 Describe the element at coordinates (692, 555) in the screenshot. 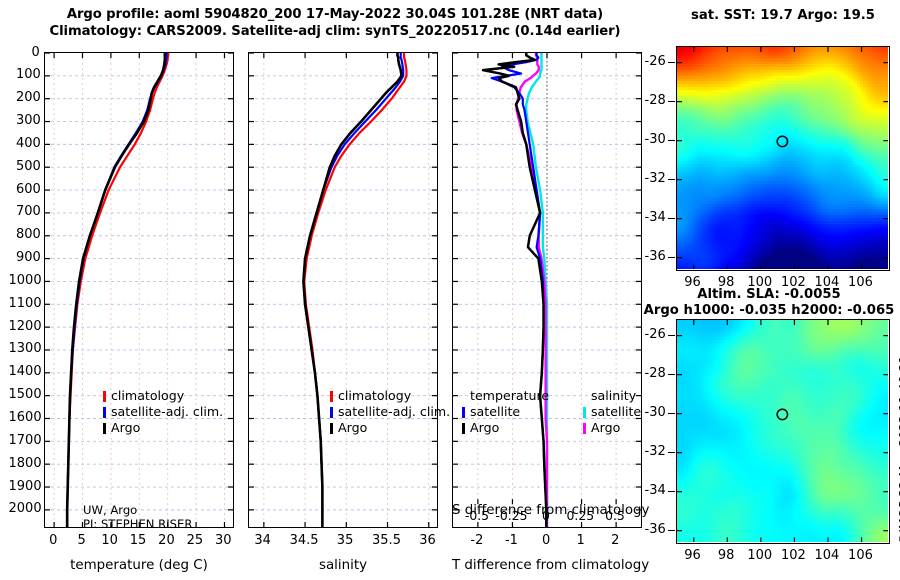

I see `sla-lon-tick-96: 96` at that location.